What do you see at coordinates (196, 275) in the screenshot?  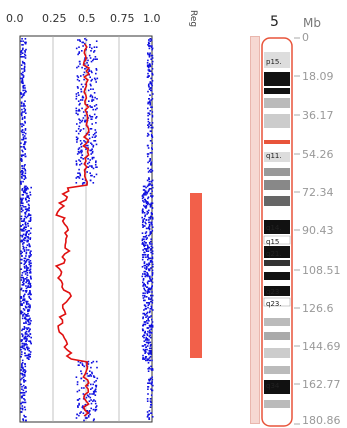 I see `region-bar` at bounding box center [196, 275].